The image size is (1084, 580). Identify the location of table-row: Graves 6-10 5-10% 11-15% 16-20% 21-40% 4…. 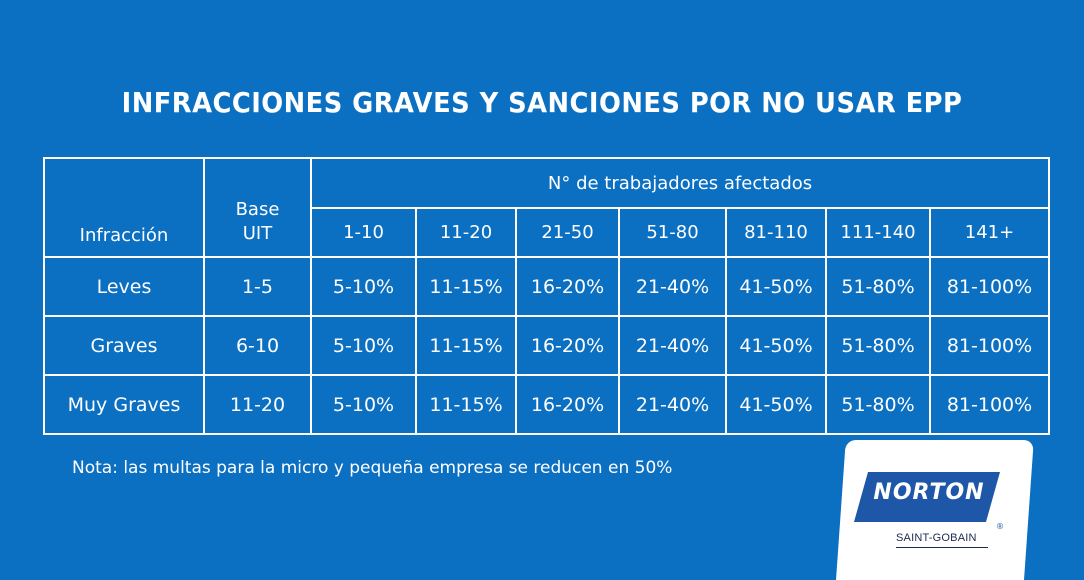
(547, 345).